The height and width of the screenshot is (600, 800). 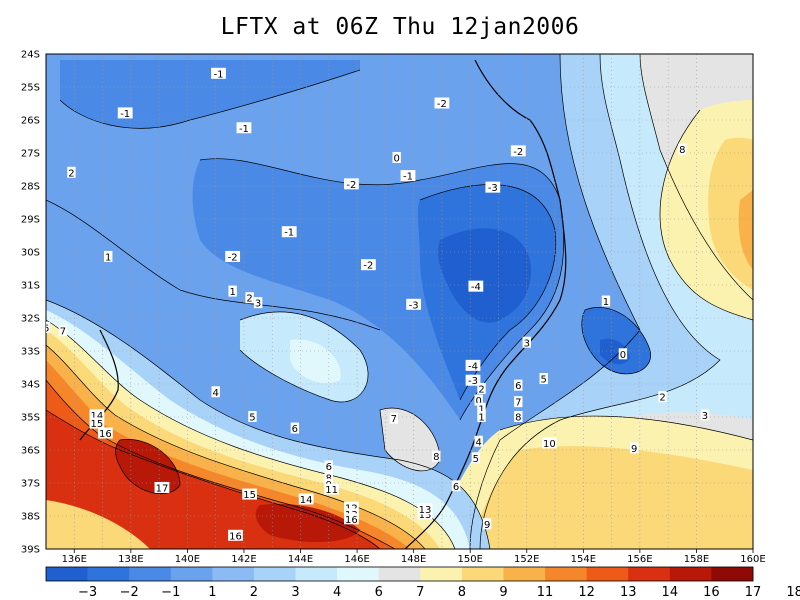 I want to click on contour-label-text: 16, so click(x=105, y=434).